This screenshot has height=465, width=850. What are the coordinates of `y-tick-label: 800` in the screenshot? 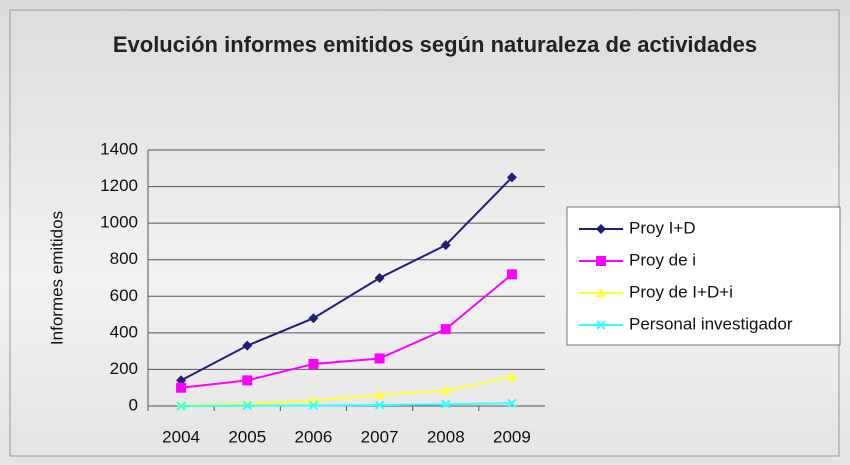 It's located at (124, 258).